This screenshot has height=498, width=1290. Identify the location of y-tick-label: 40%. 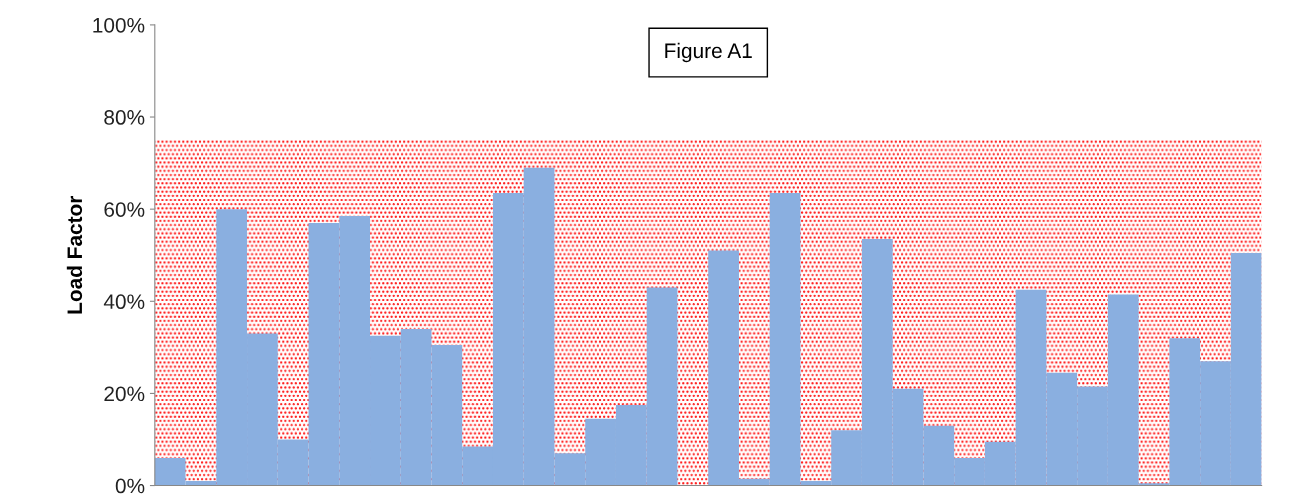
(124, 302).